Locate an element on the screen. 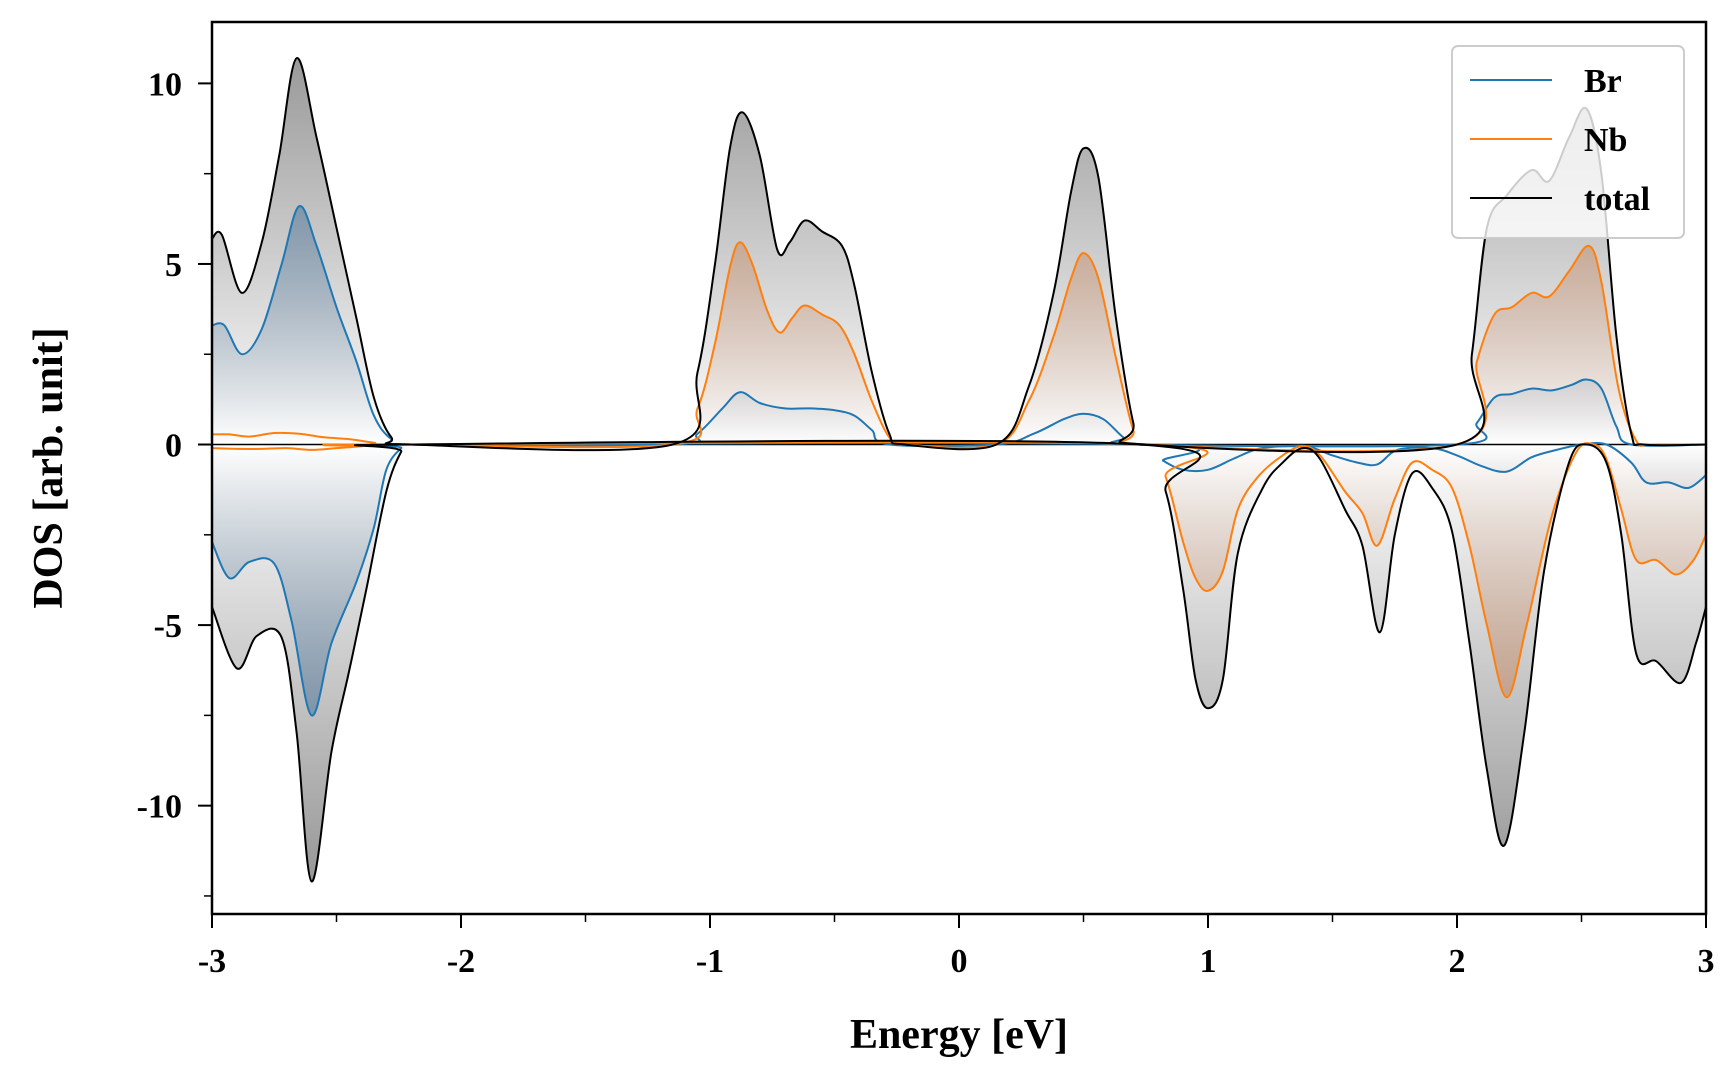  x-tick-label: 3 is located at coordinates (1706, 961).